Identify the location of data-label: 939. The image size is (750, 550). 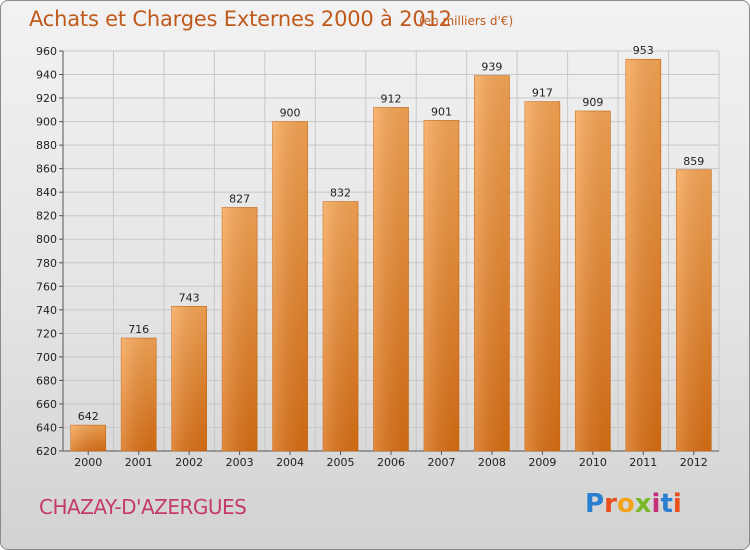
(491, 67).